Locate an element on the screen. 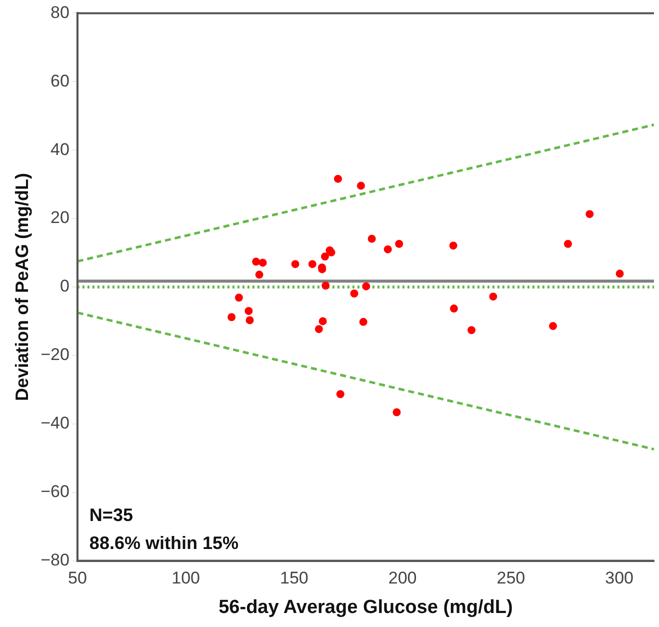 The image size is (659, 627). y-tick-label: 20 is located at coordinates (60, 218).